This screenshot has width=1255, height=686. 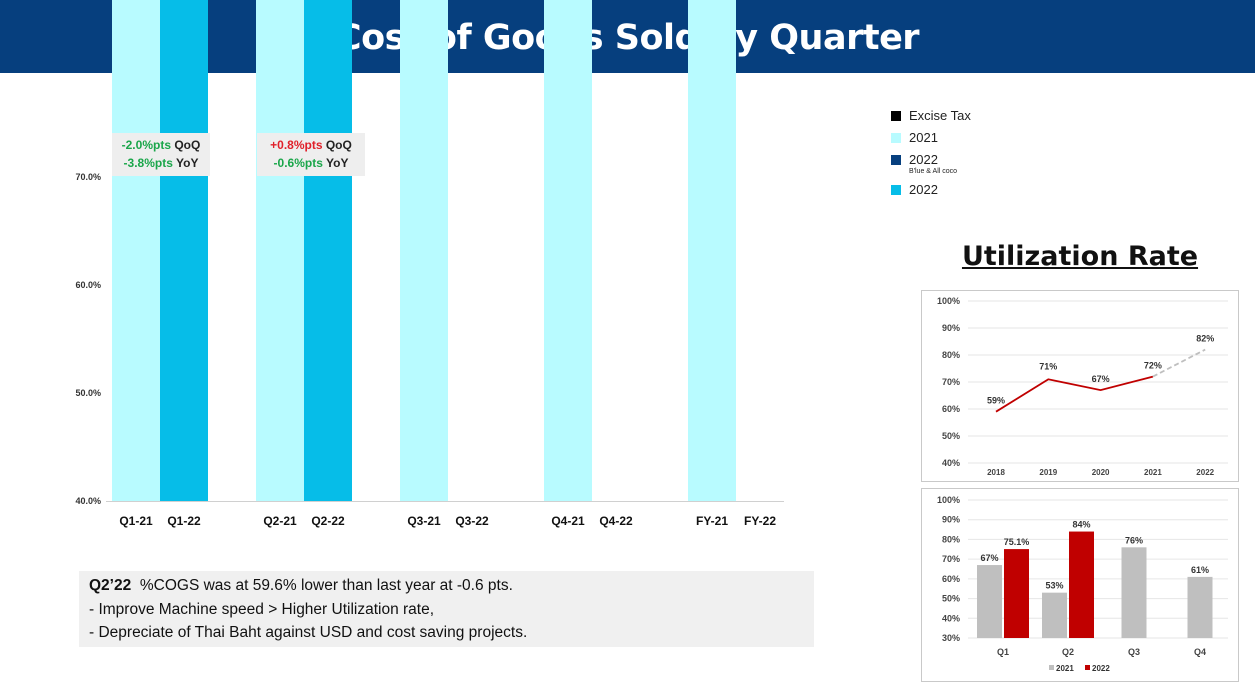 I want to click on y-tick-label: 50.0%, so click(x=88, y=393).